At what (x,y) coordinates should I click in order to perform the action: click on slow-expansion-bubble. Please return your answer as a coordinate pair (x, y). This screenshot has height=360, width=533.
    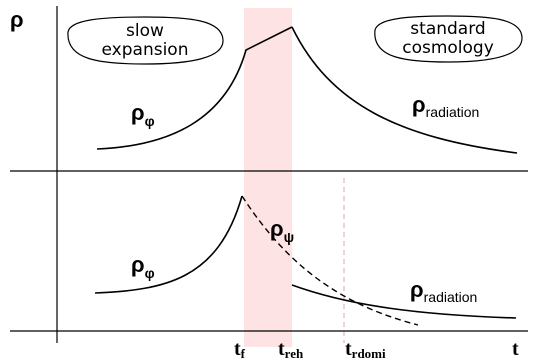
    Looking at the image, I should click on (145, 40).